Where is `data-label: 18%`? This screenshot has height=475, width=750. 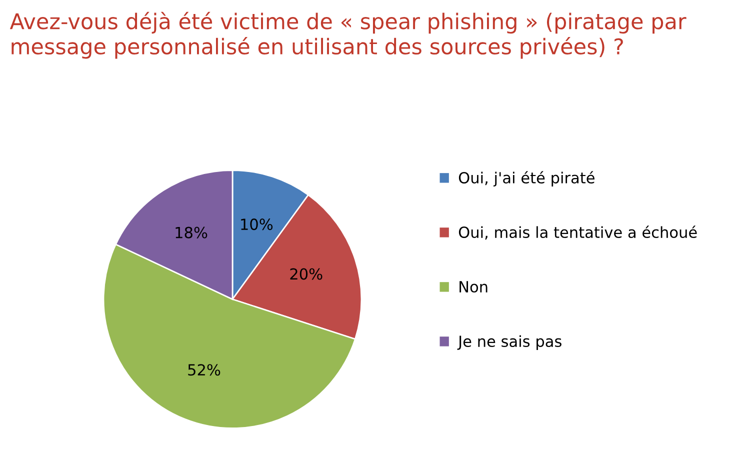 data-label: 18% is located at coordinates (192, 232).